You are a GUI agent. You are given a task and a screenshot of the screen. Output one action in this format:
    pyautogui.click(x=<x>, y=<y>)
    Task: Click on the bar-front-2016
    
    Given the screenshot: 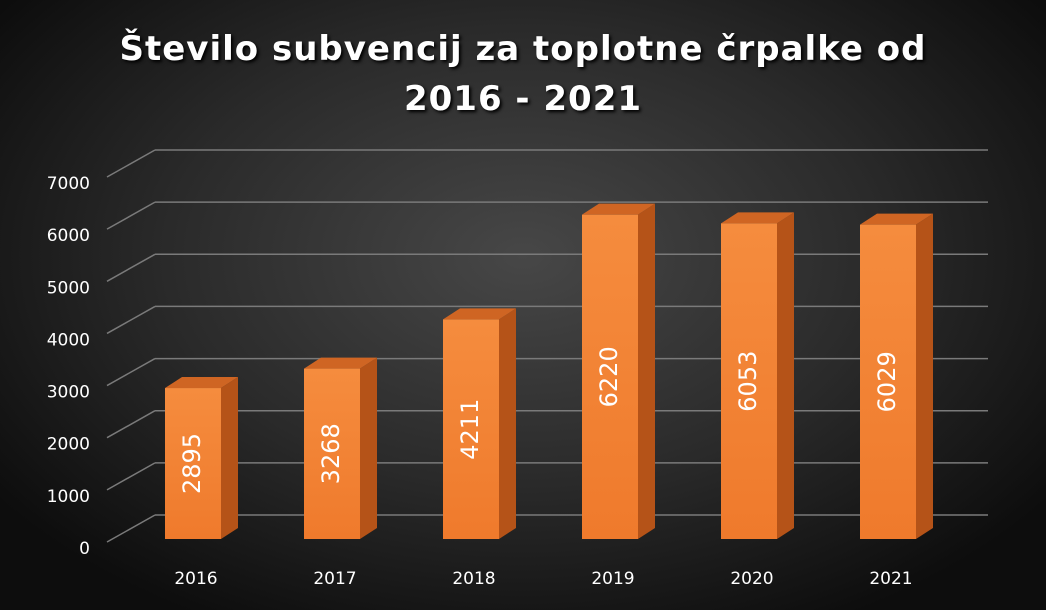 What is the action you would take?
    pyautogui.click(x=193, y=463)
    